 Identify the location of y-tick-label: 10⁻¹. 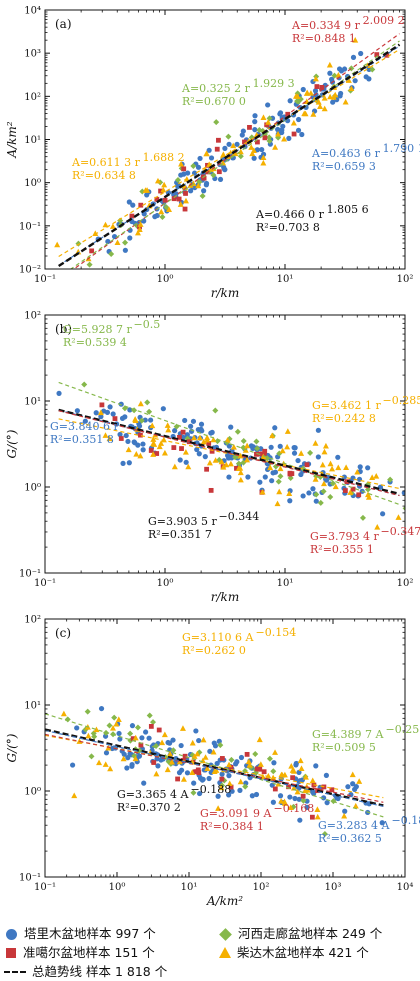
(30, 226).